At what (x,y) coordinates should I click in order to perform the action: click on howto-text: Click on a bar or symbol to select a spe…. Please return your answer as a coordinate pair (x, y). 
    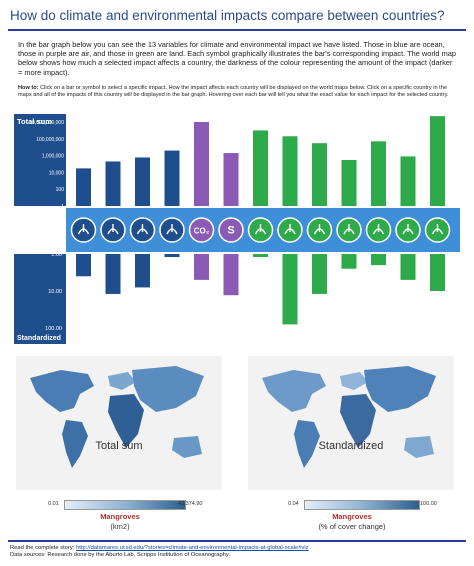
    Looking at the image, I should click on (233, 91).